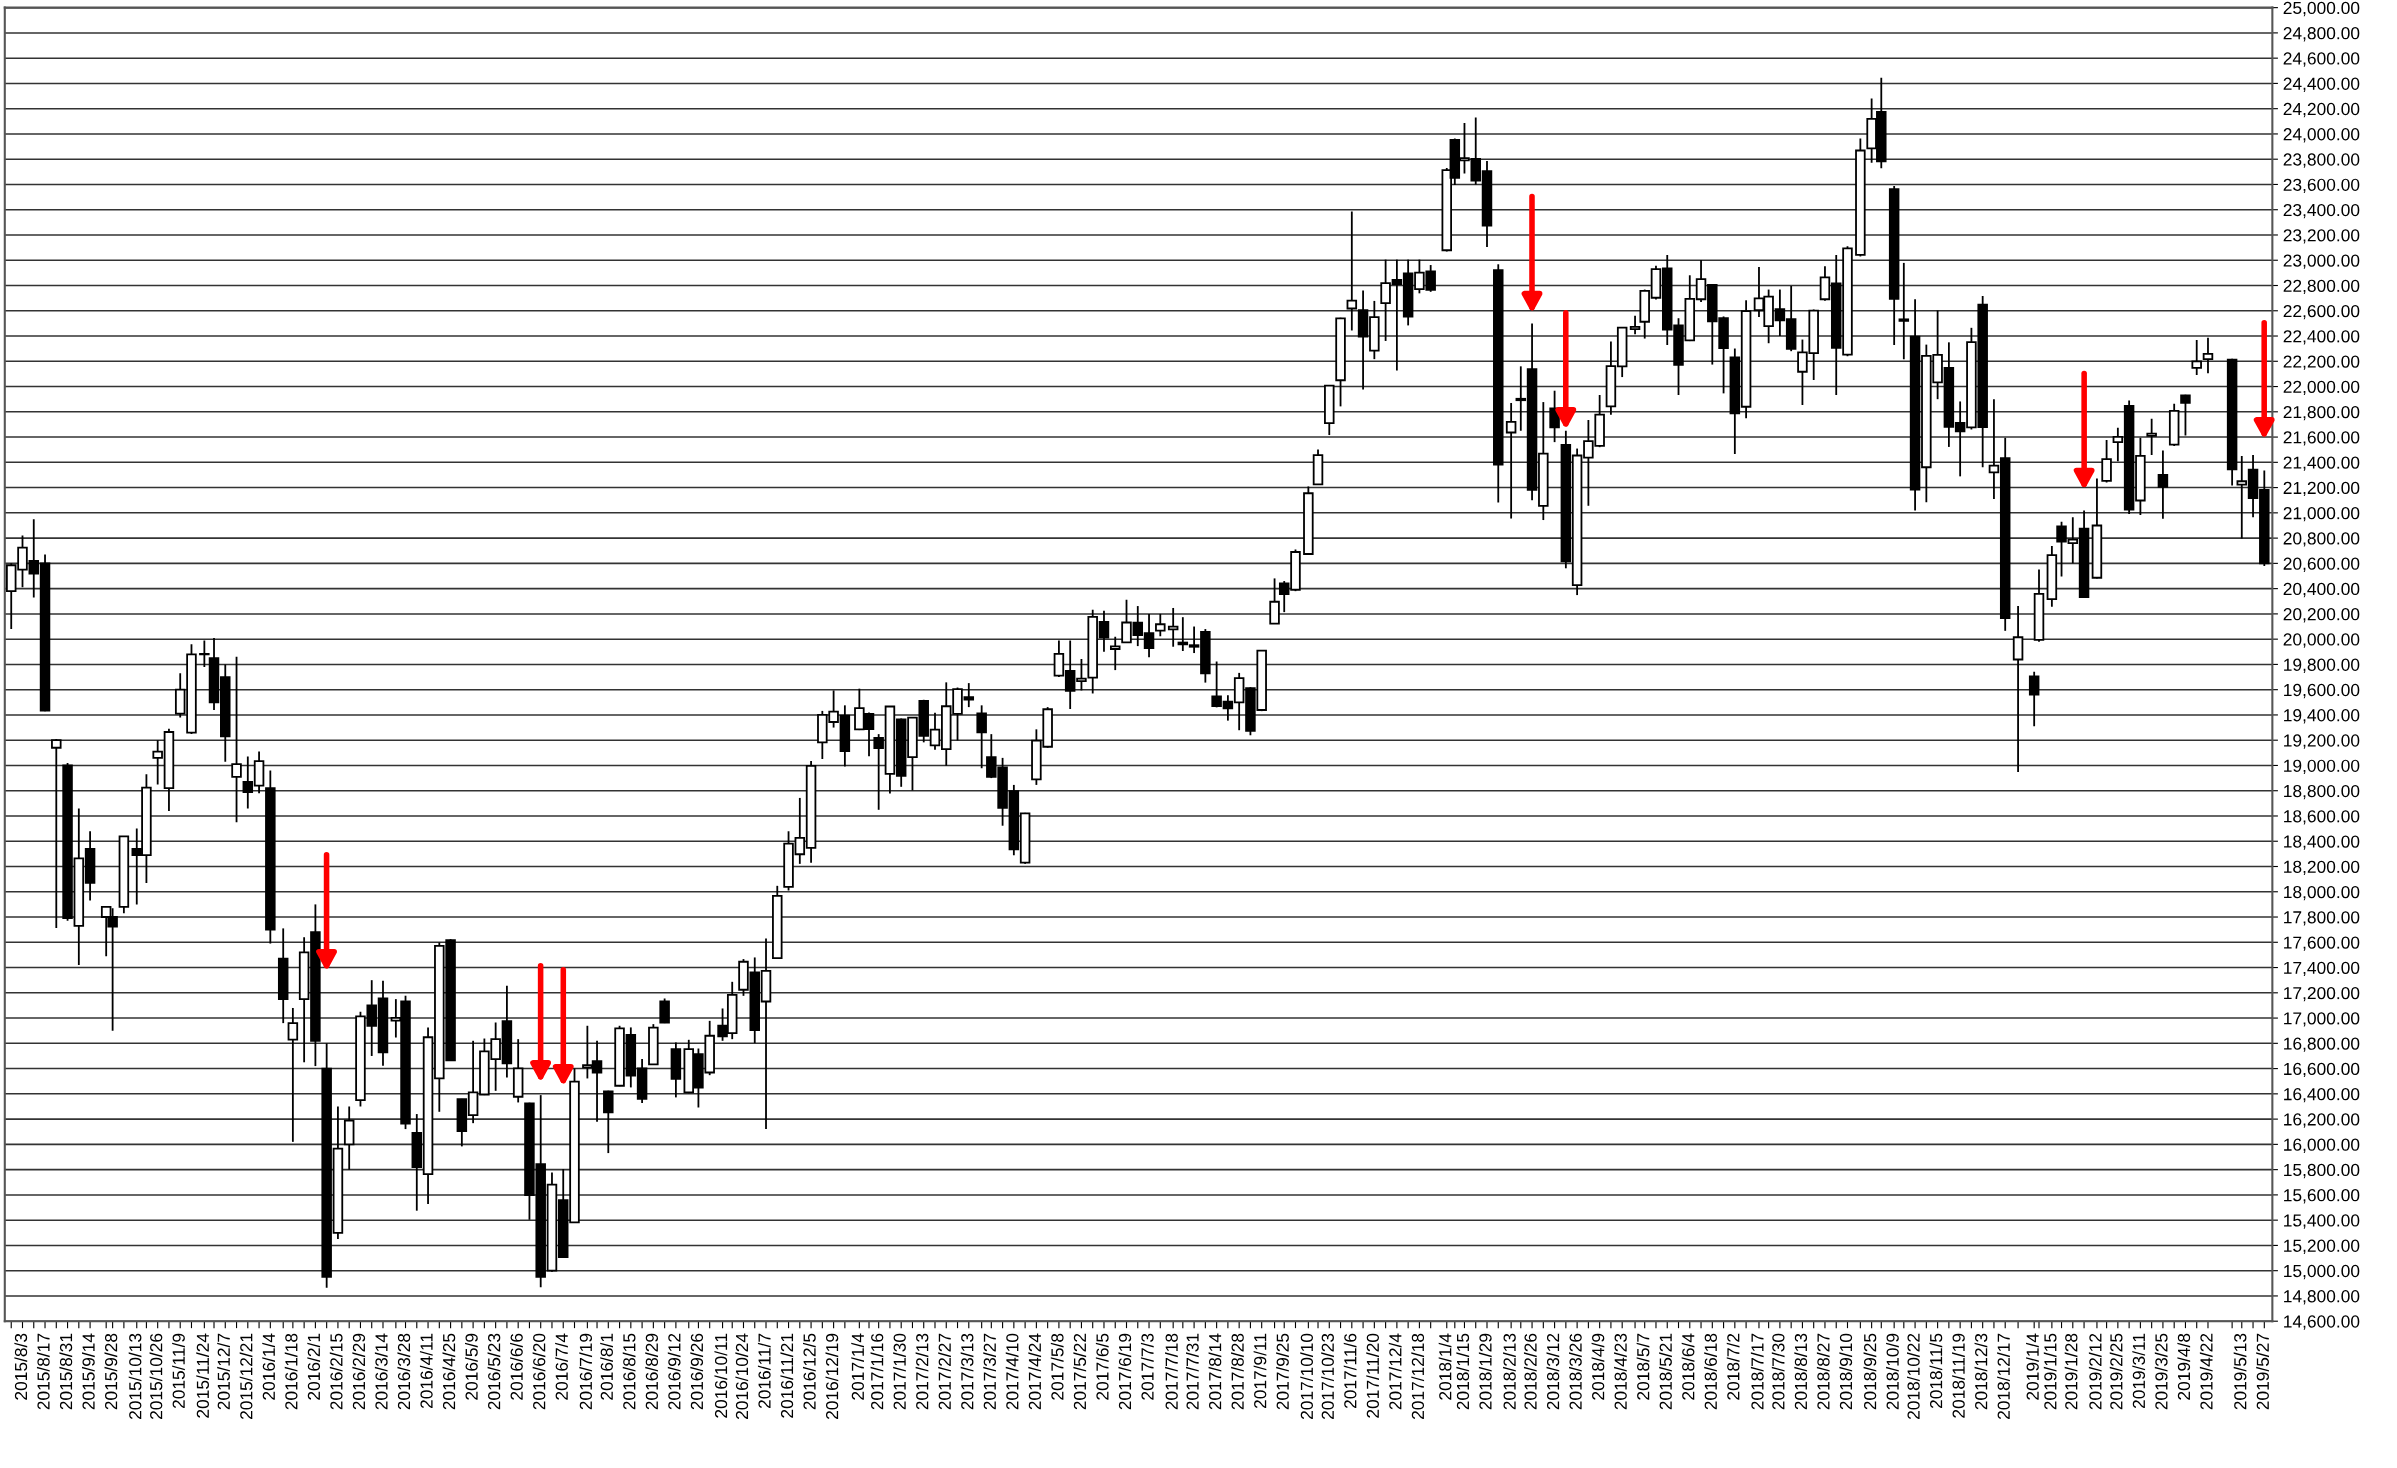  I want to click on x-tick-label: 2017/11/20, so click(1372, 1375).